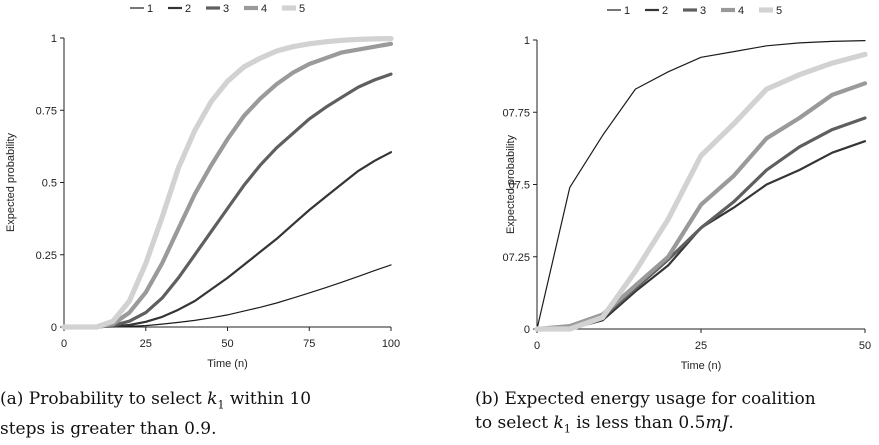  Describe the element at coordinates (645, 399) in the screenshot. I see `caption-b-line1: (b) Expected energy usage for coalition` at that location.